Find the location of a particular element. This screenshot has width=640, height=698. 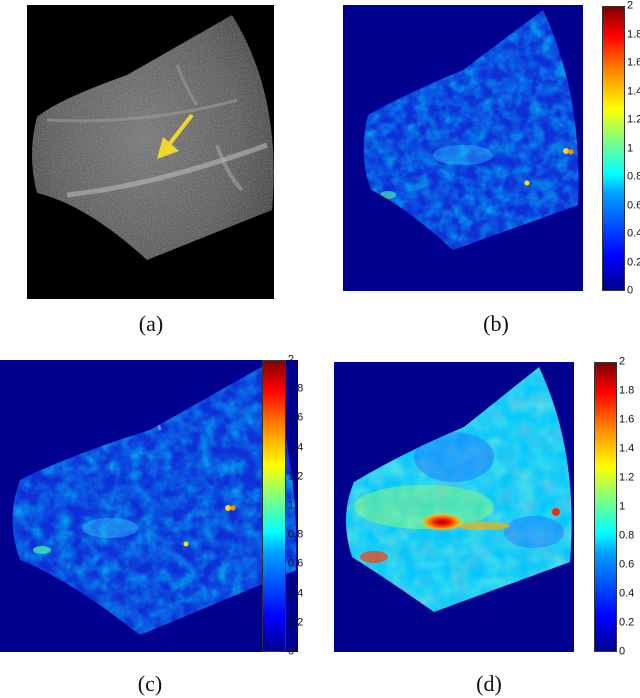

colorbar-c is located at coordinates (274, 506).